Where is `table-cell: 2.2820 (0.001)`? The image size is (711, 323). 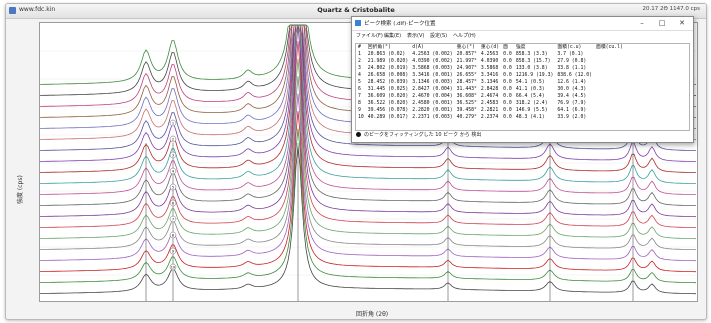
table-cell: 2.2820 (0.001) is located at coordinates (432, 110).